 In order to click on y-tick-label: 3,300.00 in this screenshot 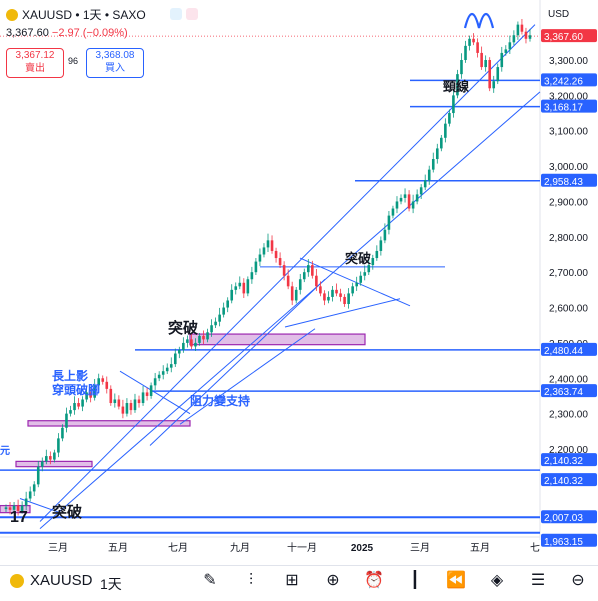, I will do `click(568, 61)`.